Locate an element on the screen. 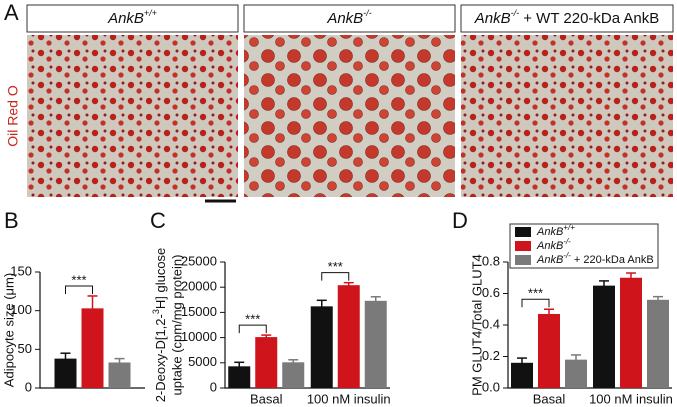  image-title: AnkB+/+ is located at coordinates (132, 17).